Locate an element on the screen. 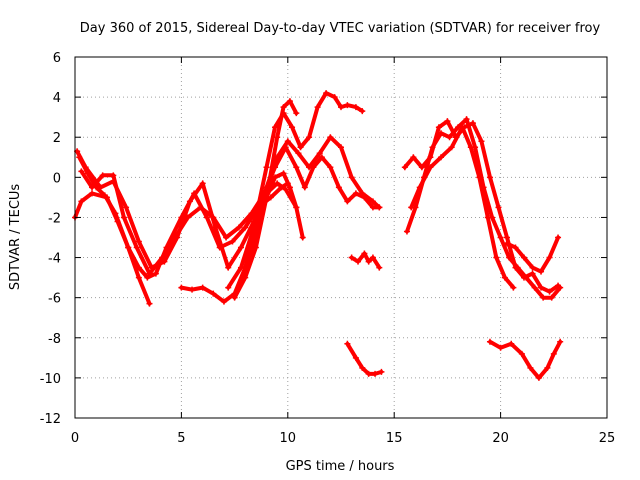 The height and width of the screenshot is (480, 640). x-axis-label: GPS time / hours is located at coordinates (340, 466).